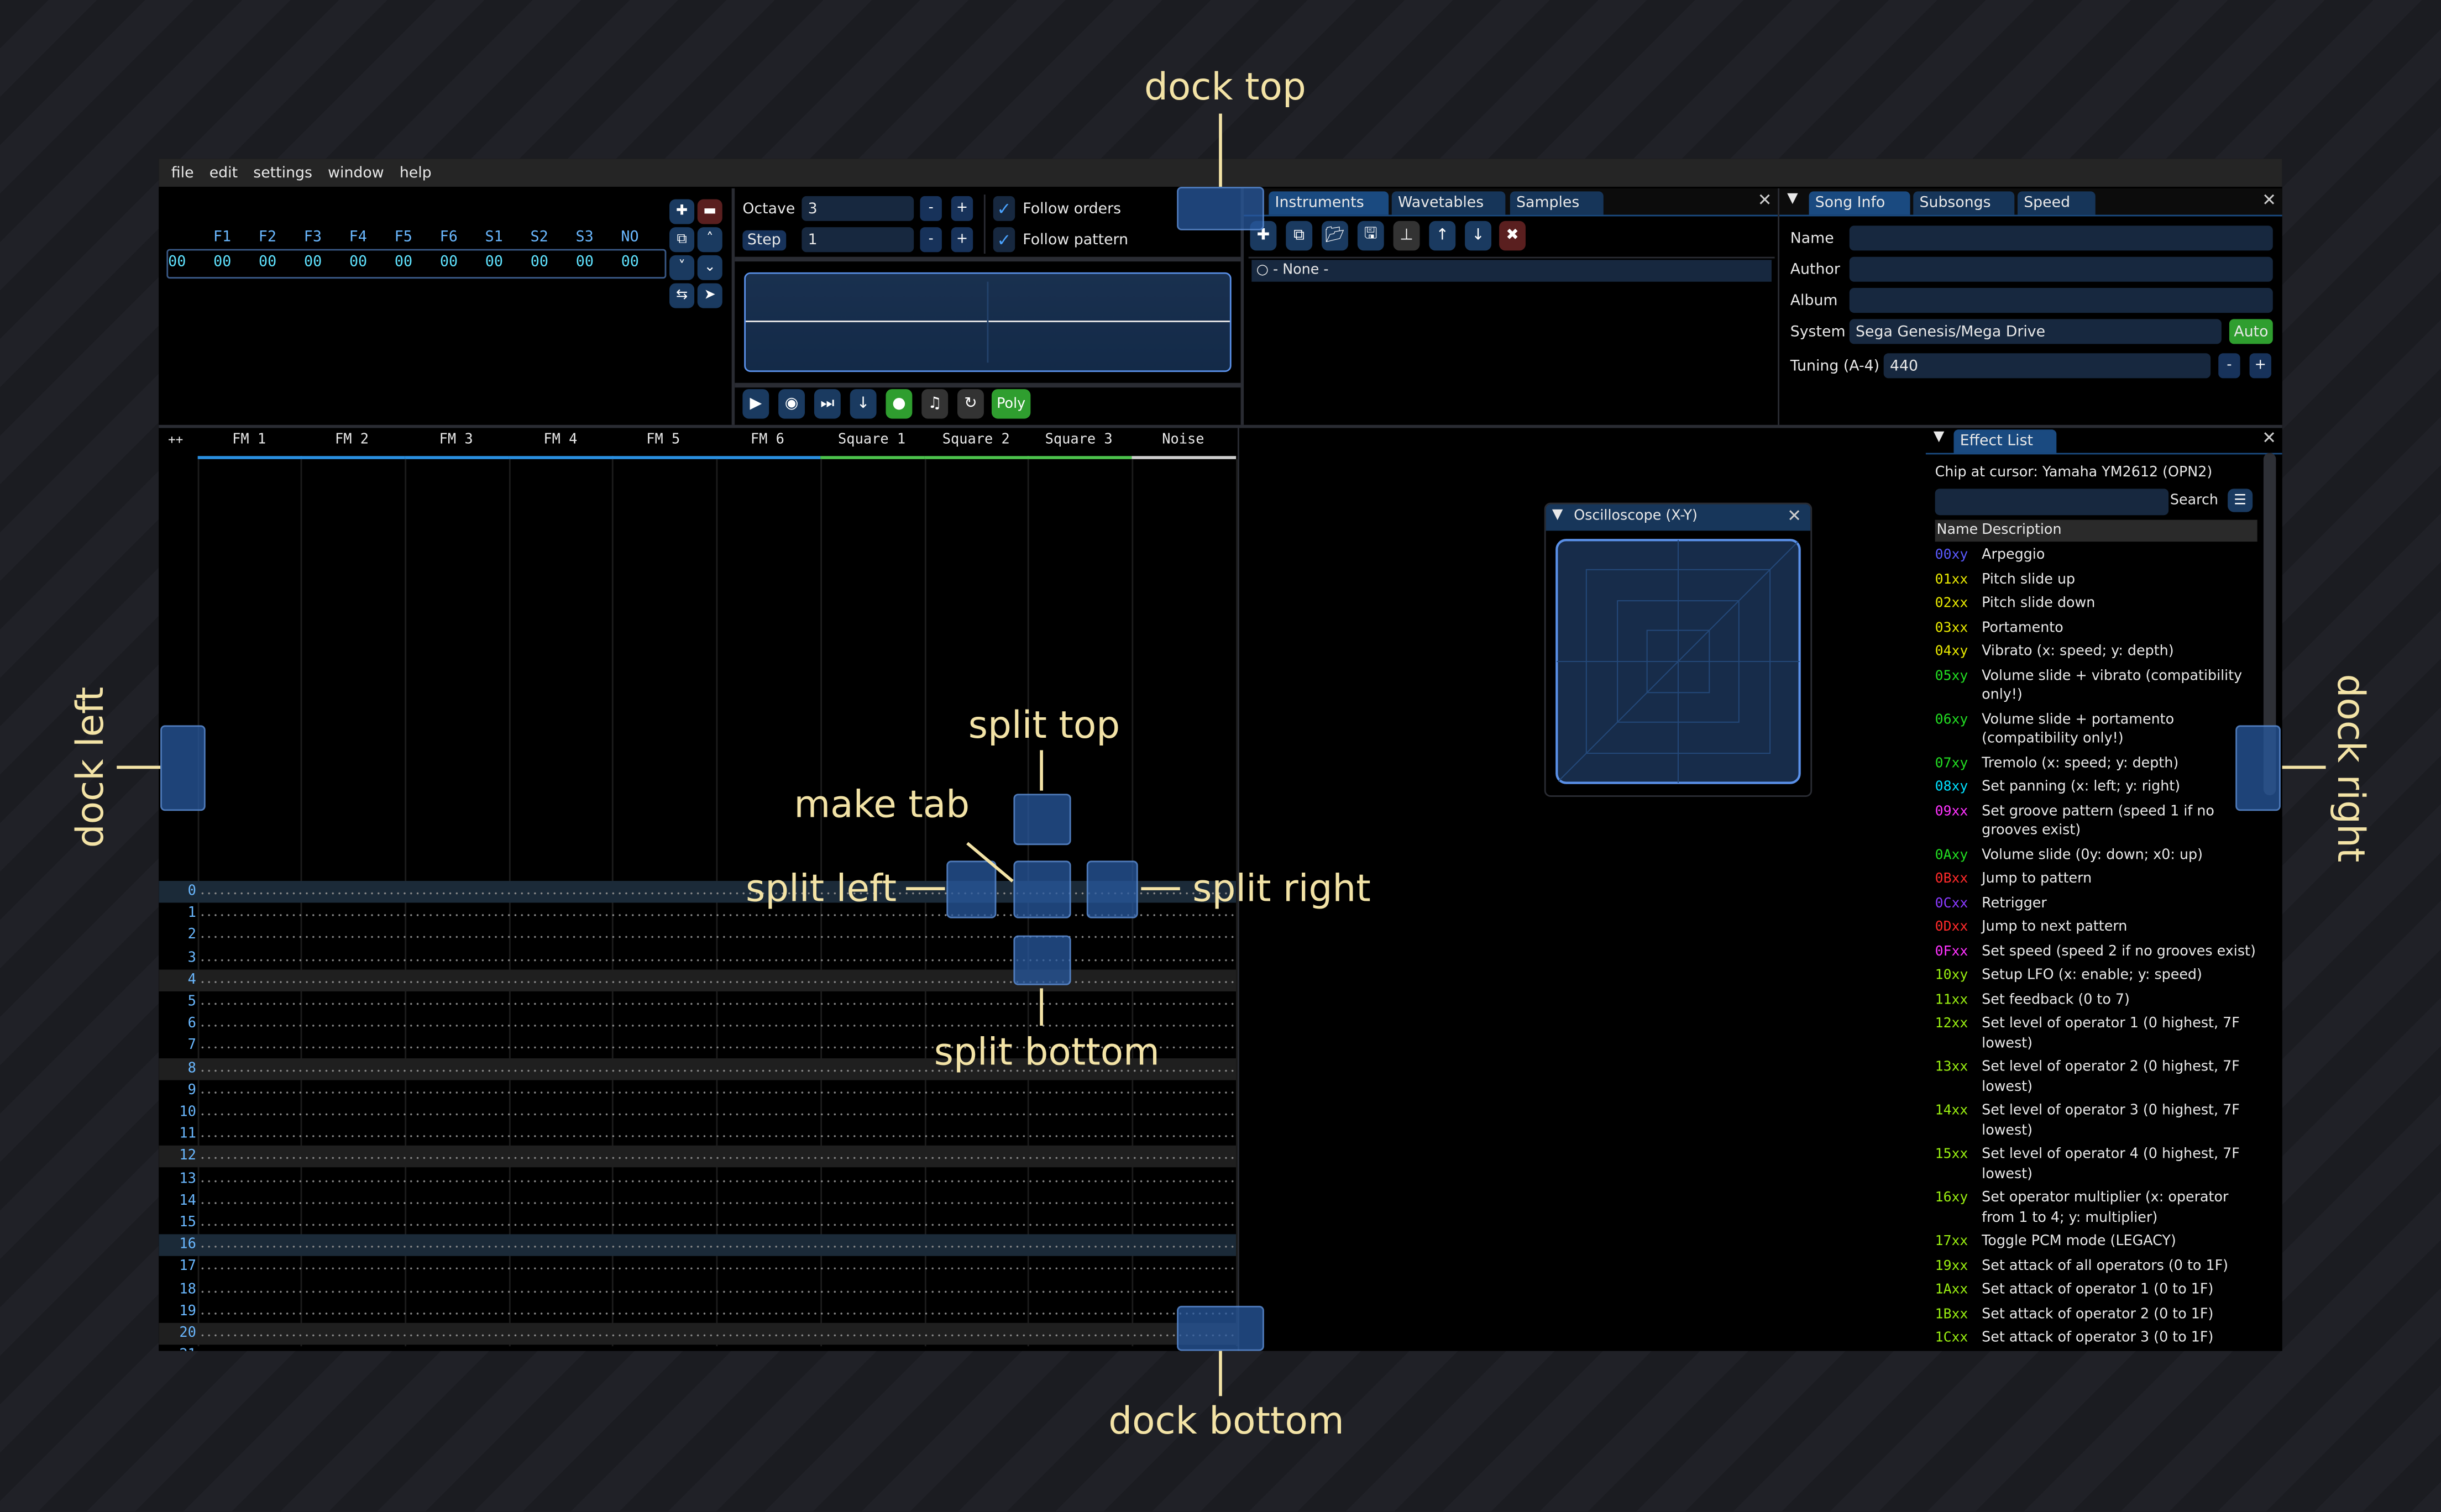 This screenshot has width=2441, height=1512. Describe the element at coordinates (456, 441) in the screenshot. I see `channel-header: FM 3` at that location.